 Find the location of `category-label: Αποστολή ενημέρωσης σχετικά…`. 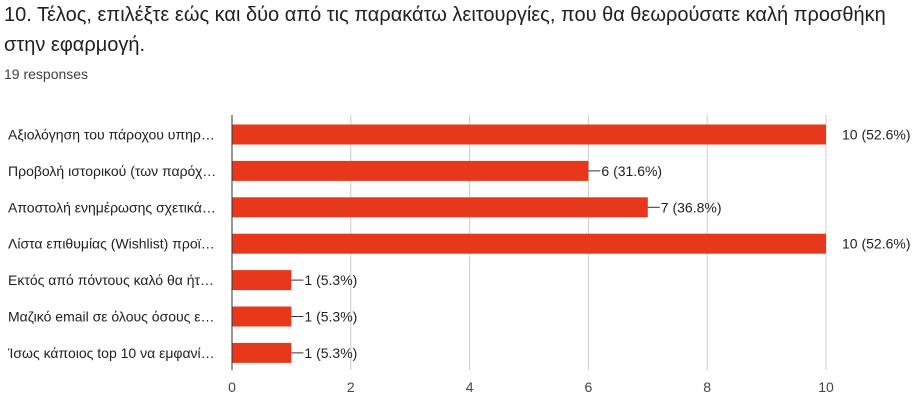

category-label: Αποστολή ενημέρωσης σχετικά… is located at coordinates (112, 207).